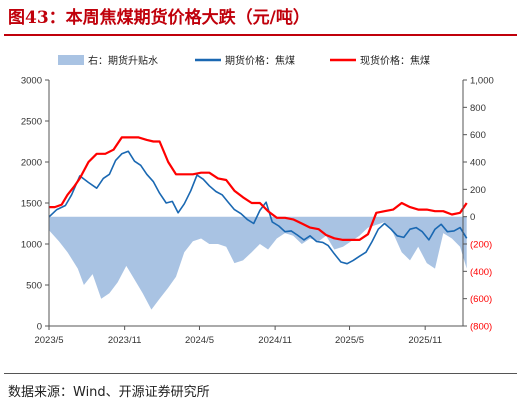 The image size is (521, 408). What do you see at coordinates (48, 340) in the screenshot?
I see `x-tick-label: 2023/5` at bounding box center [48, 340].